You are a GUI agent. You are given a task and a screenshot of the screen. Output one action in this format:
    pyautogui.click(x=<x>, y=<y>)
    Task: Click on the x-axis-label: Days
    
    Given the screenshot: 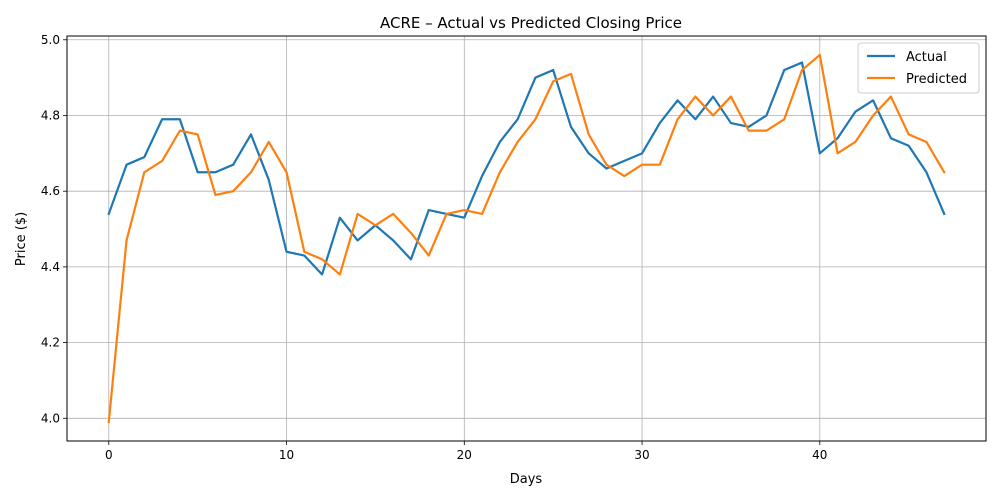 What is the action you would take?
    pyautogui.click(x=526, y=479)
    